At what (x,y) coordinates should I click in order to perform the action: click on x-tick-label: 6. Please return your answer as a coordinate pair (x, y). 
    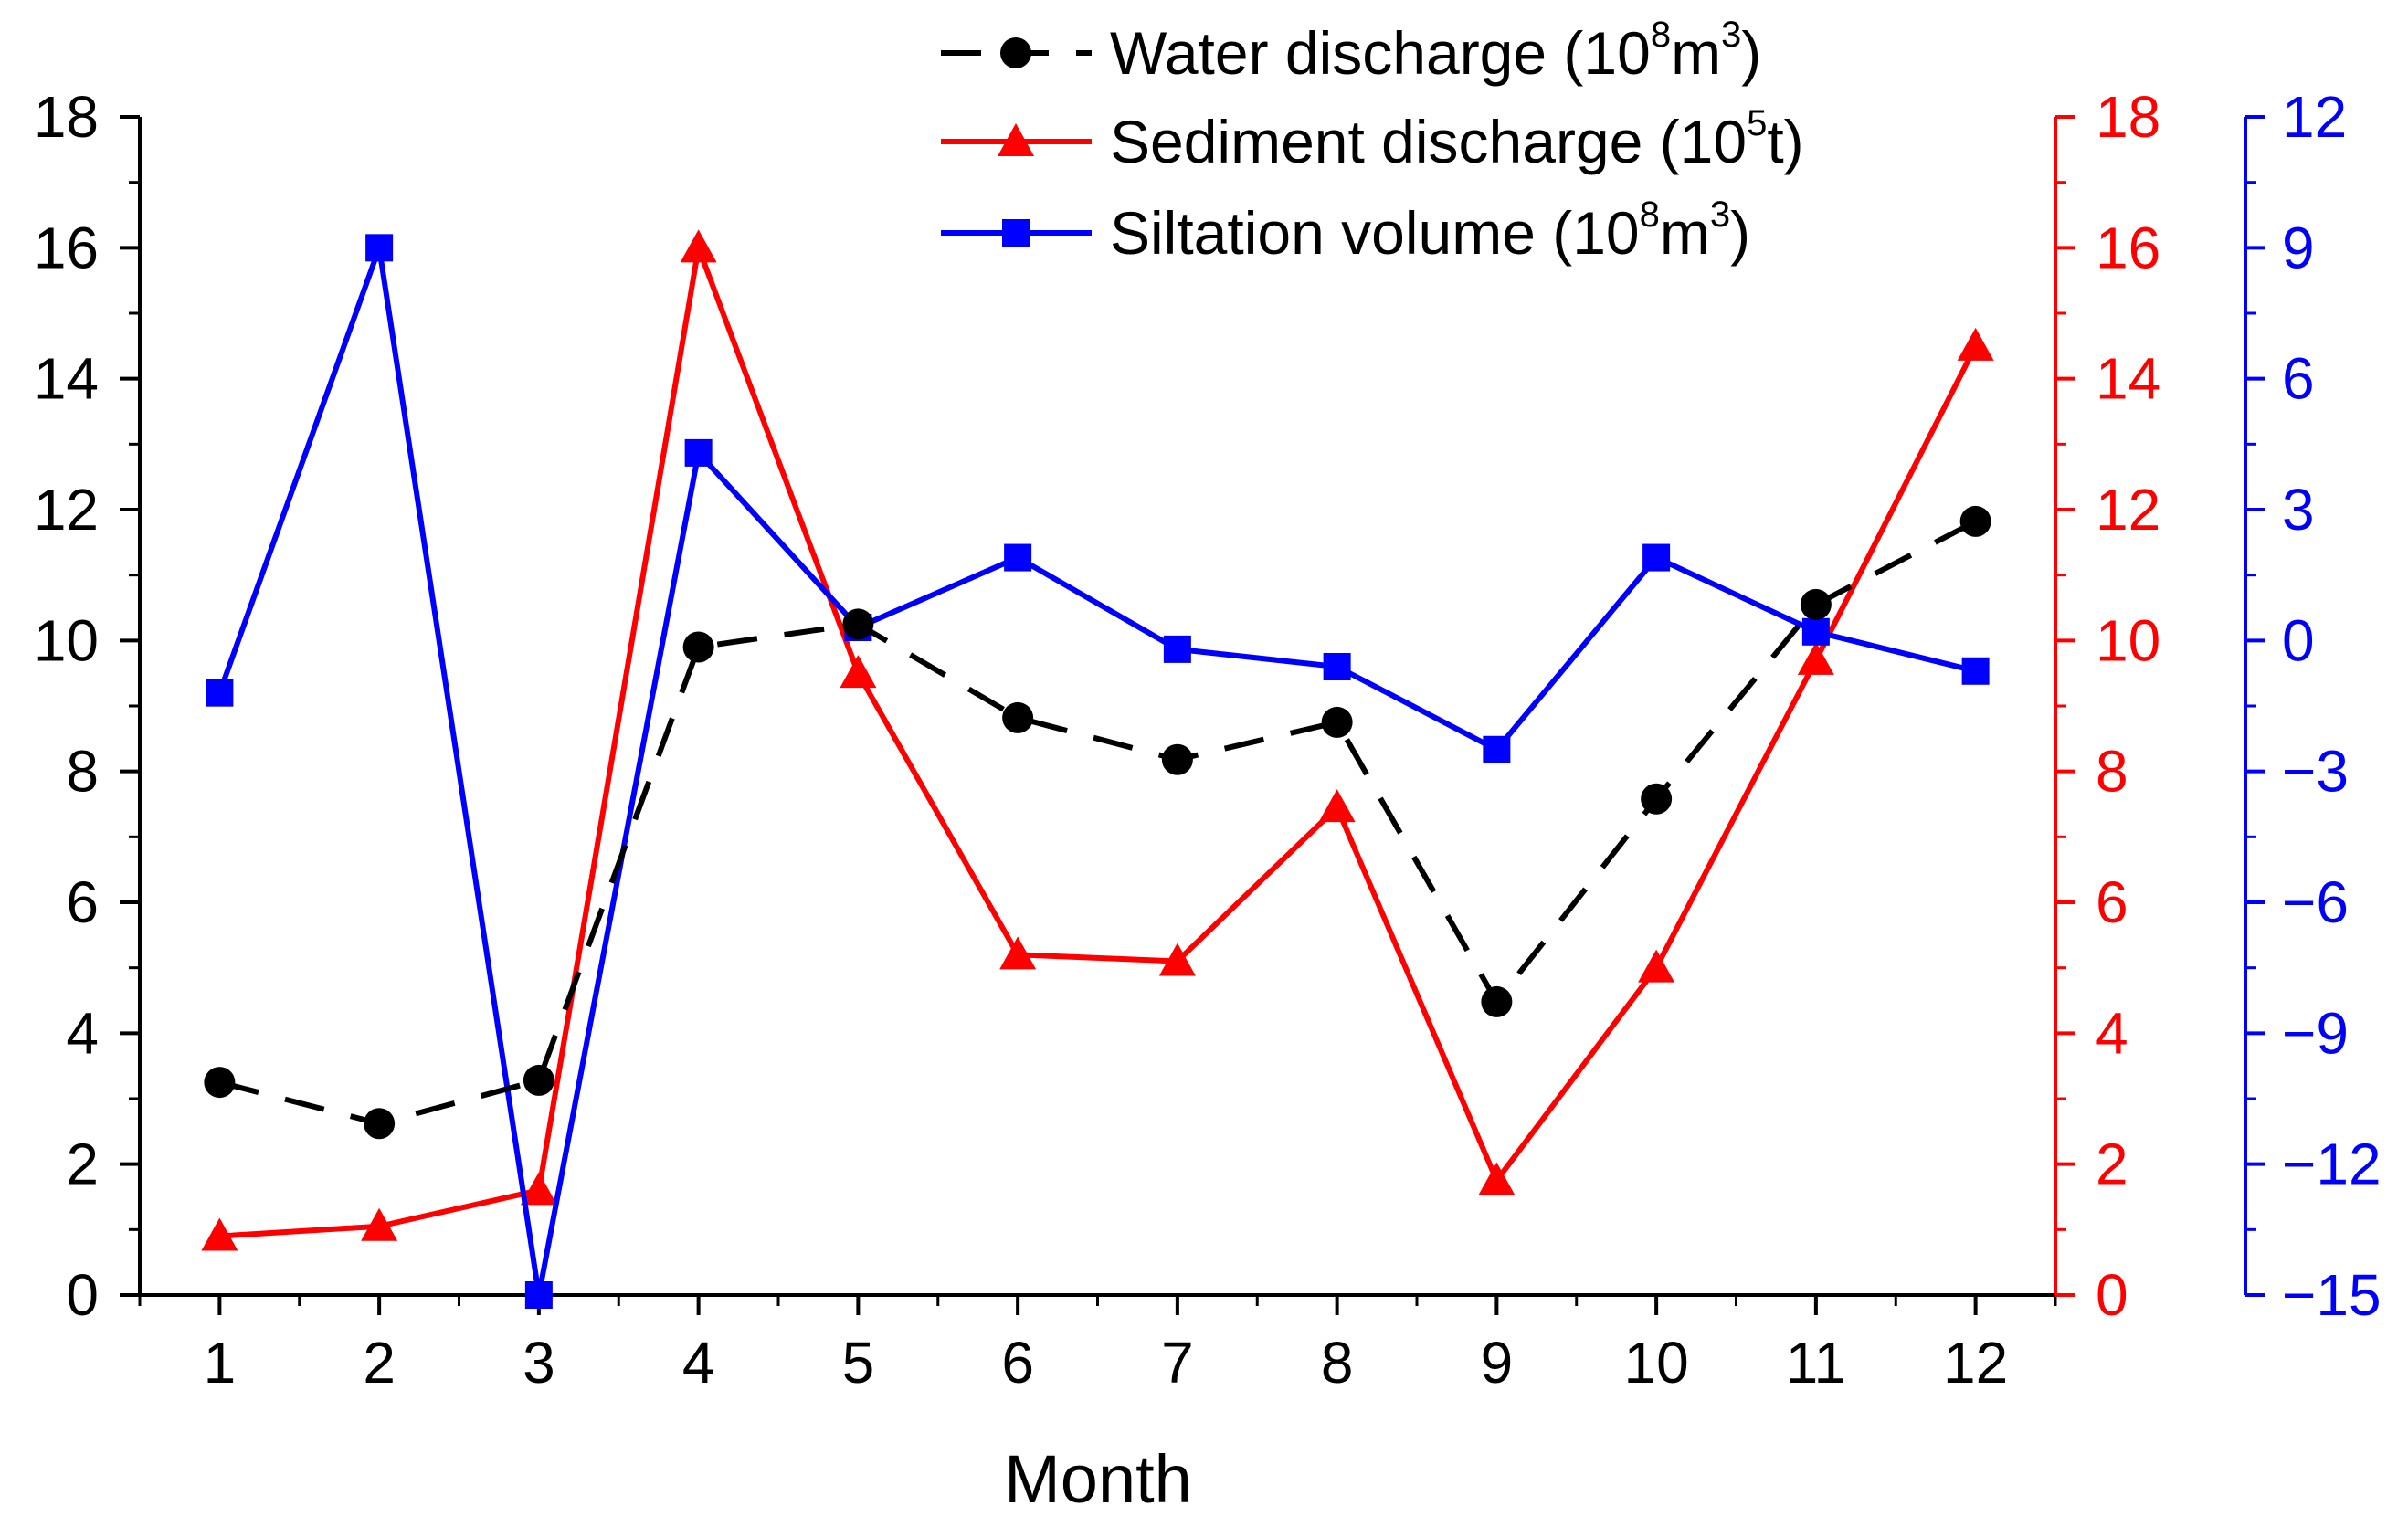
    Looking at the image, I should click on (1018, 1362).